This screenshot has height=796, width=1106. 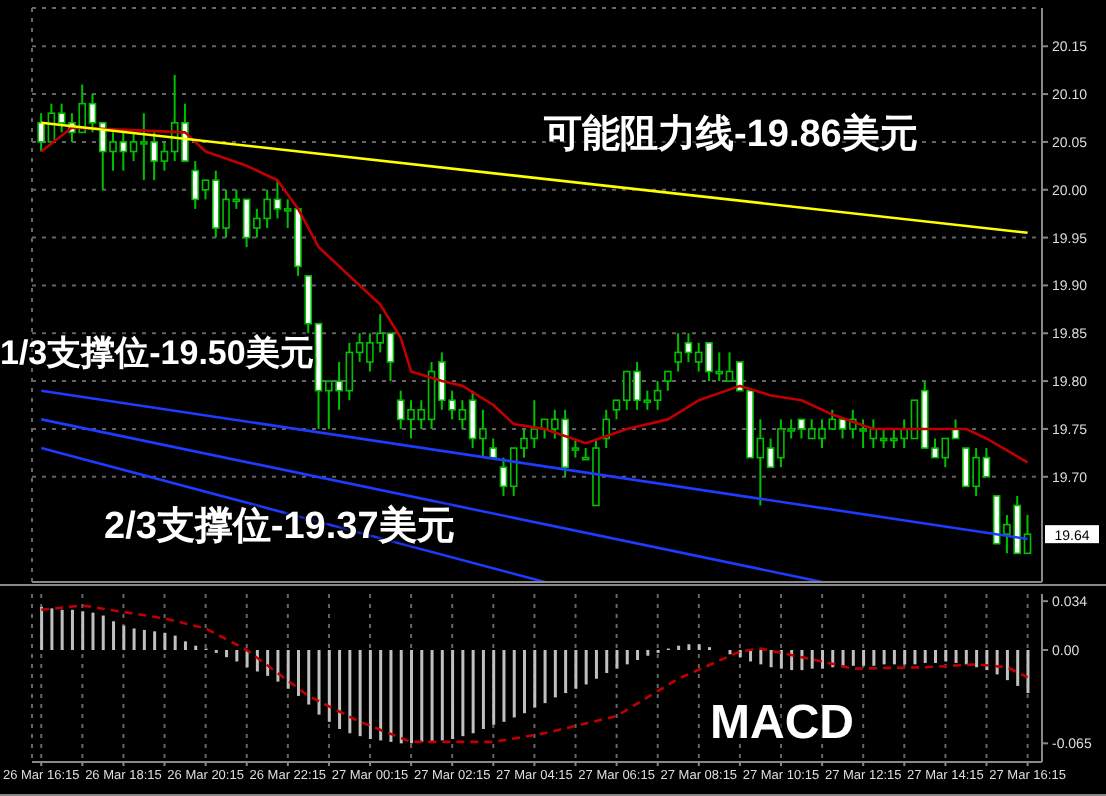 I want to click on annotation: 1/3支撑位-19.50美元, so click(x=157, y=354).